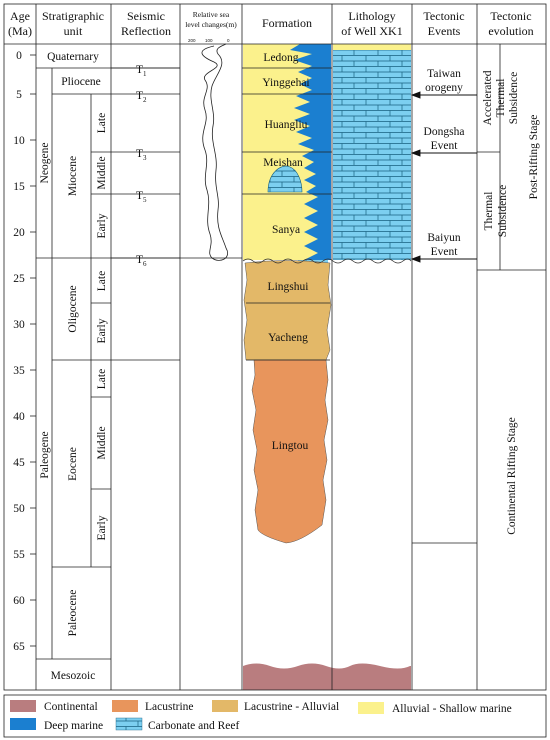  Describe the element at coordinates (372, 152) in the screenshot. I see `lithology-carbonate` at that location.